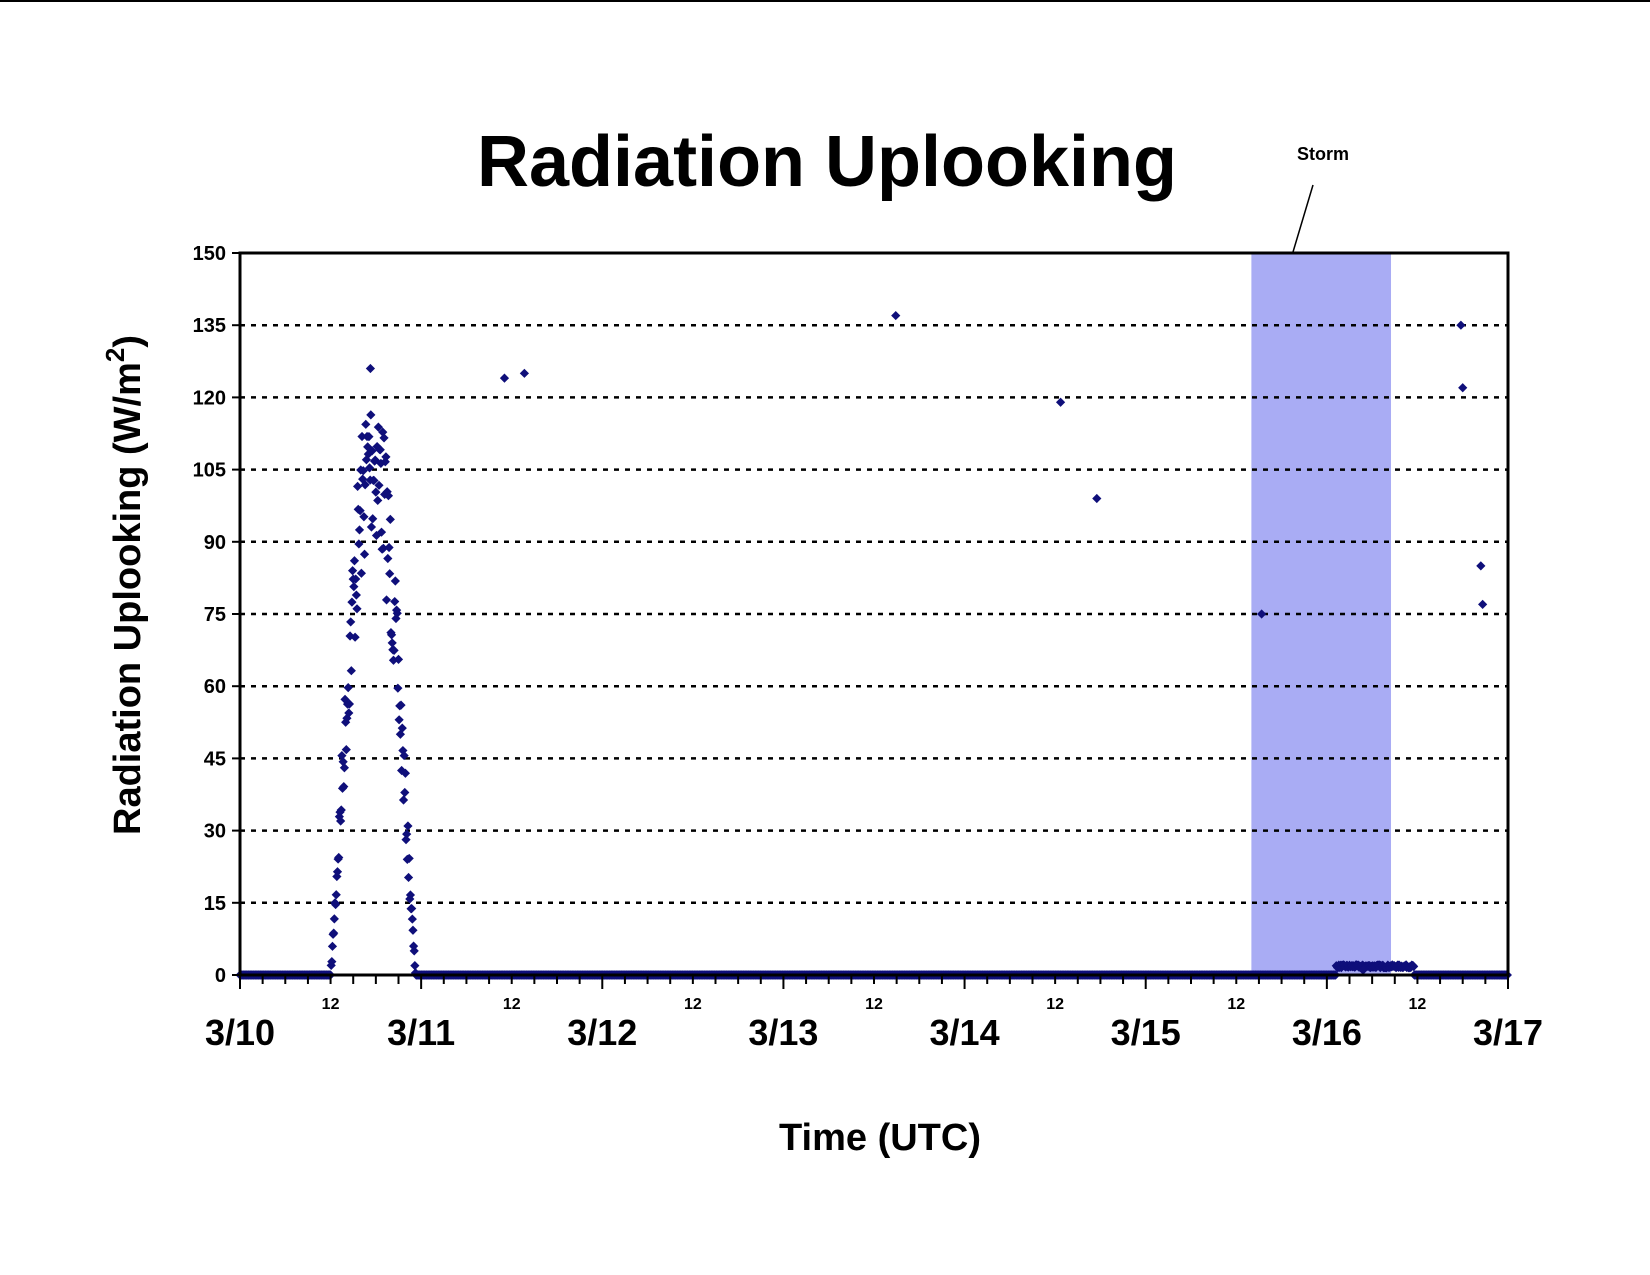 This screenshot has height=1275, width=1650. What do you see at coordinates (827, 162) in the screenshot?
I see `chart-title: Radiation Uplooking` at bounding box center [827, 162].